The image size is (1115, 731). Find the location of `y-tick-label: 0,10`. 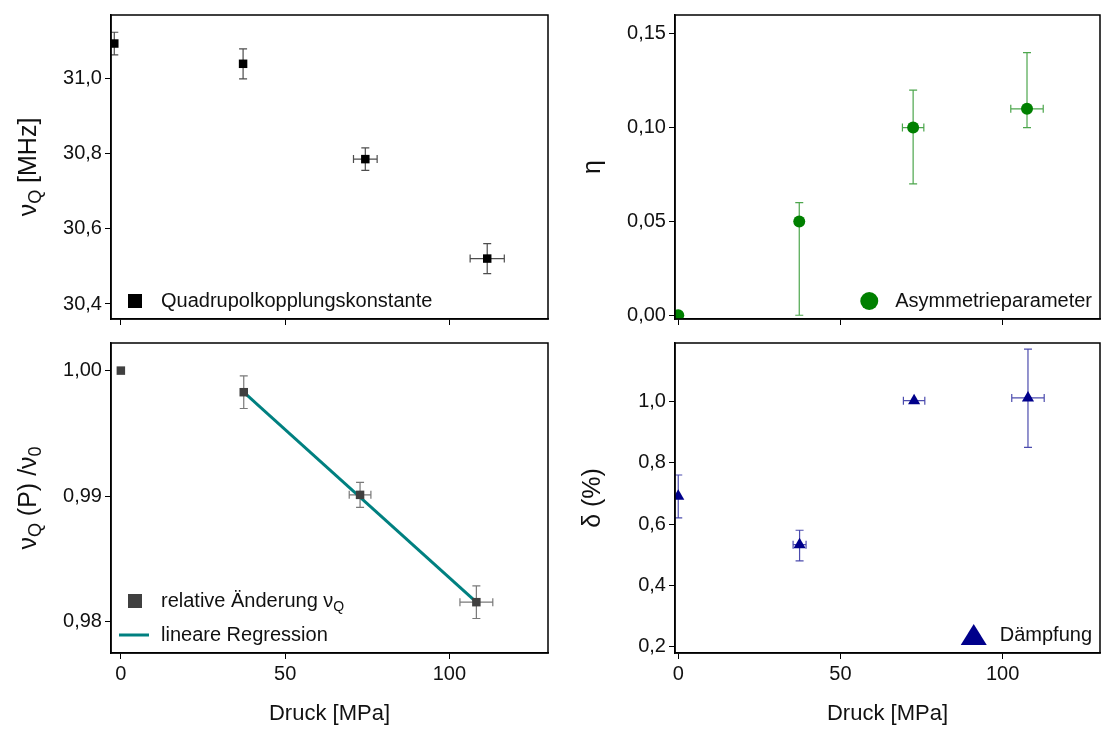

y-tick-label: 0,10 is located at coordinates (646, 126).